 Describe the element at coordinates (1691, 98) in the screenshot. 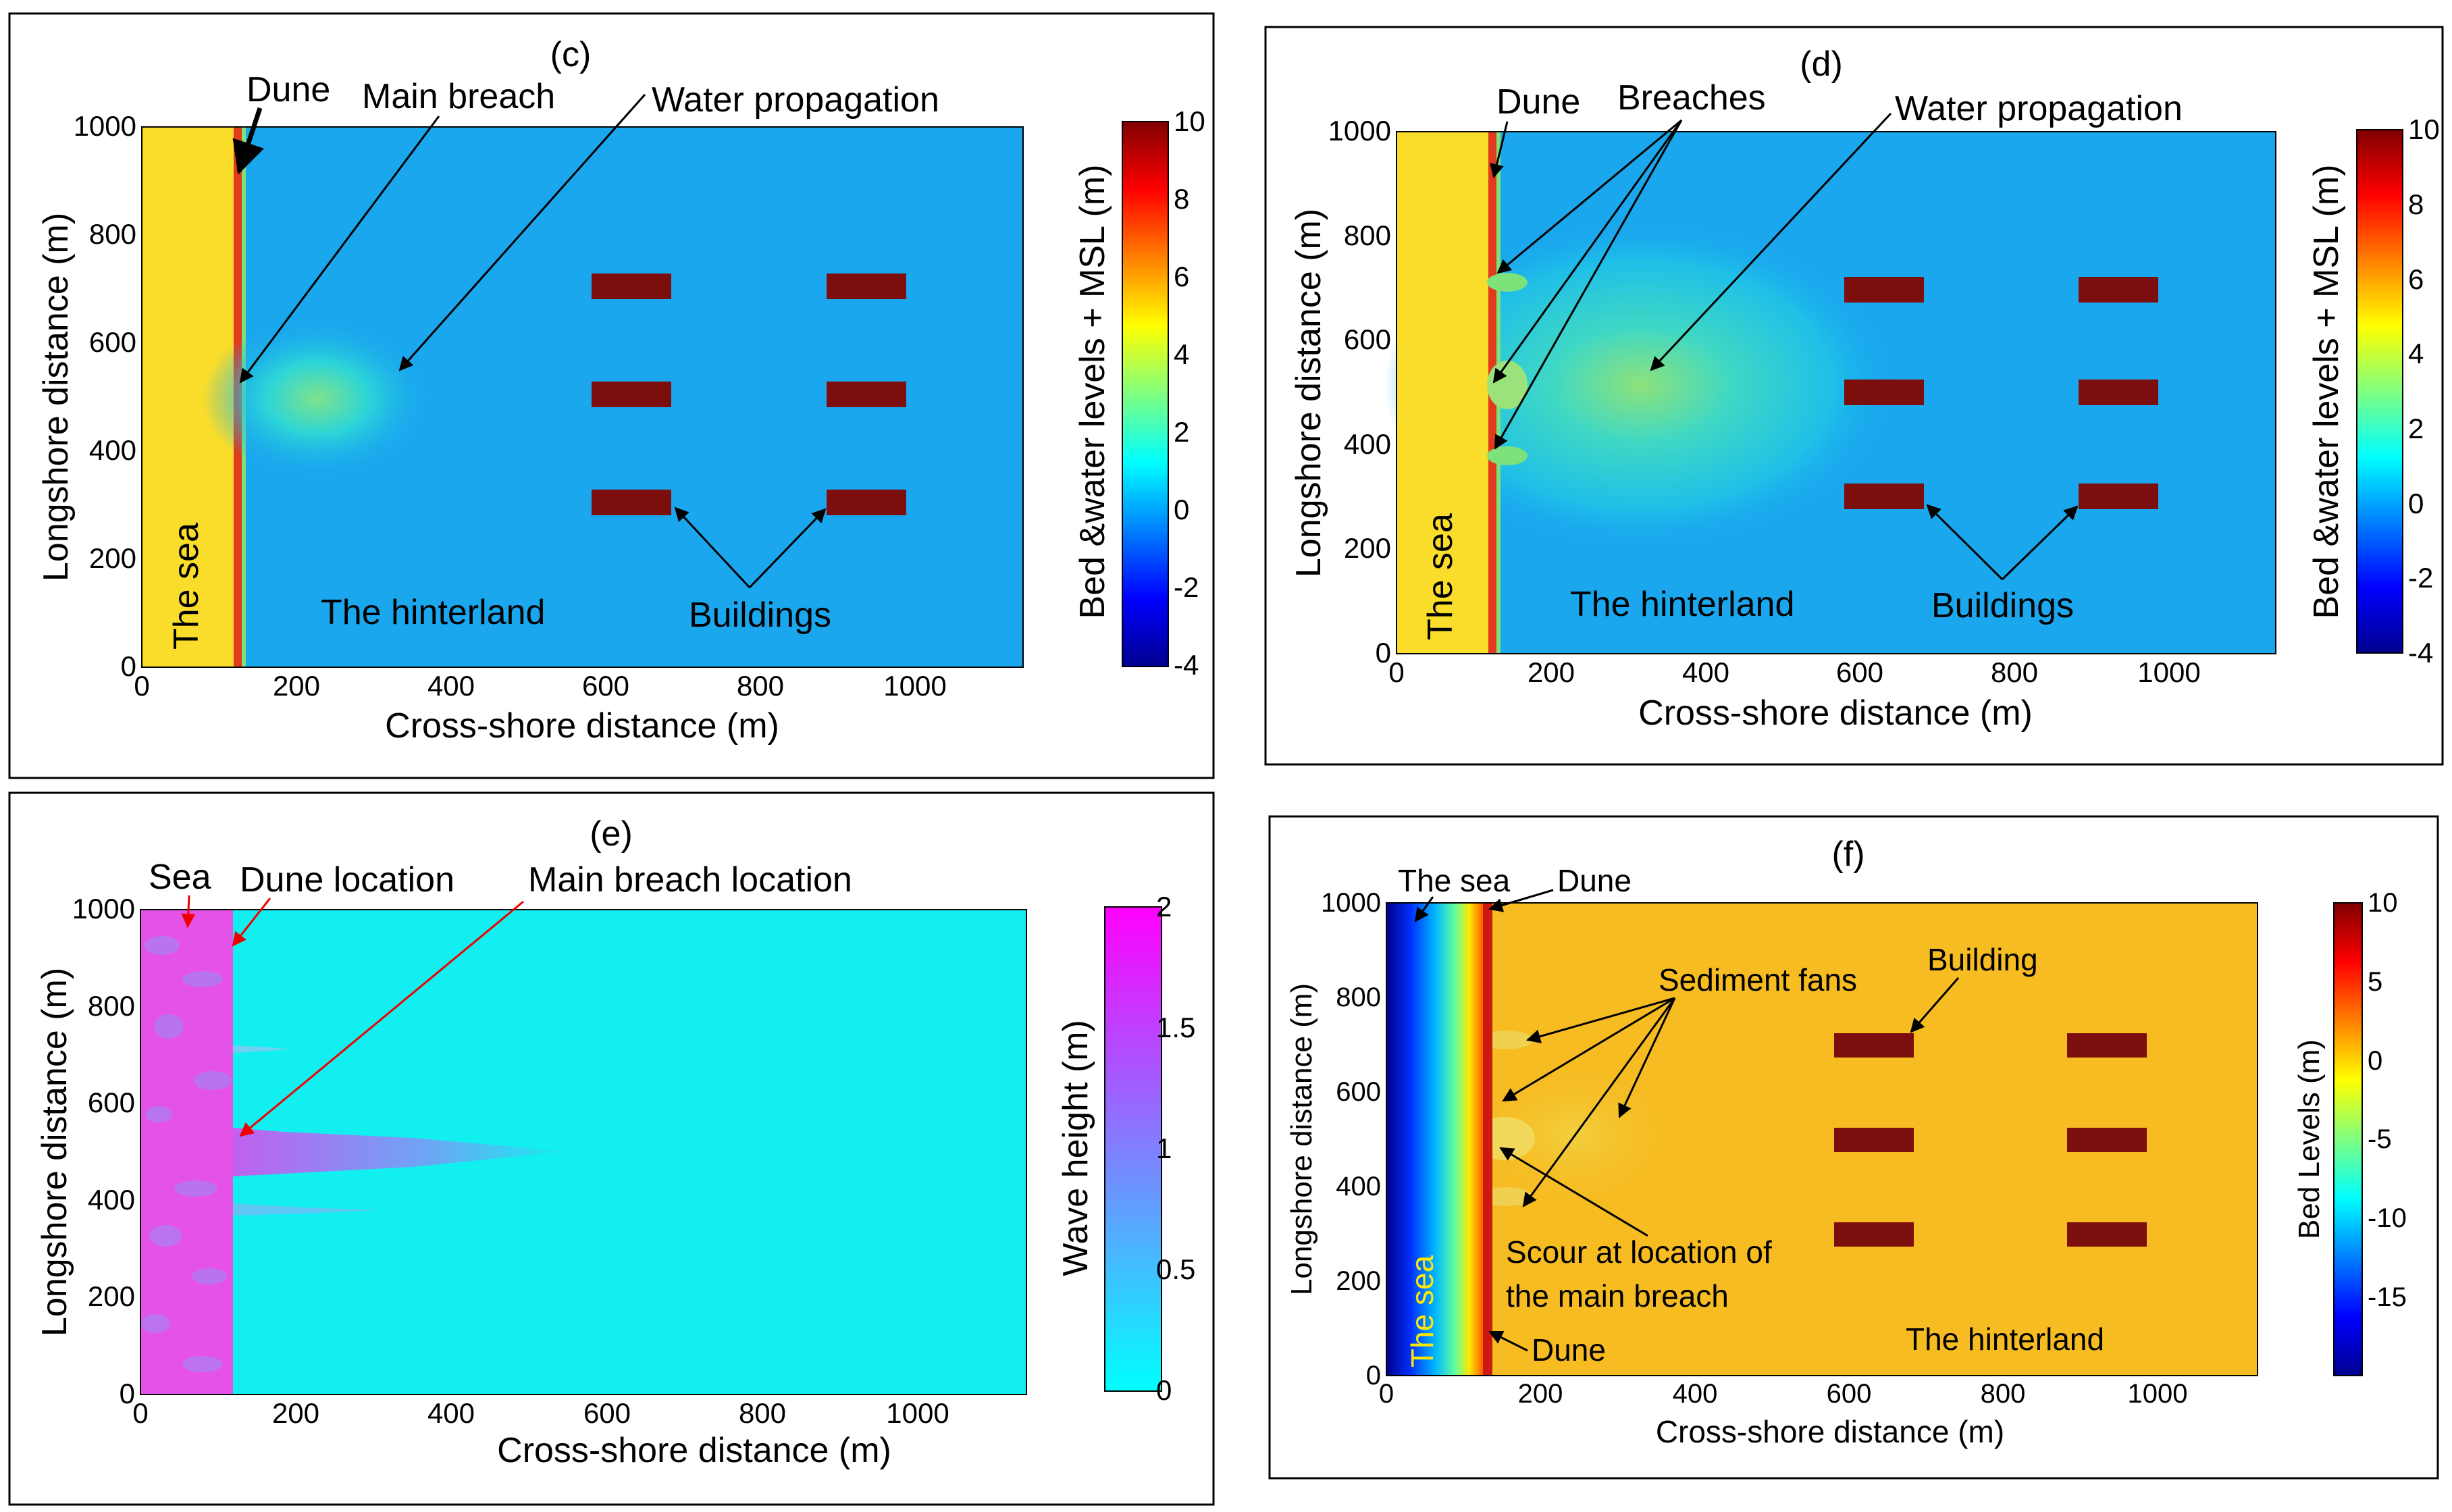

I see `annotation-breaches: Breaches` at that location.